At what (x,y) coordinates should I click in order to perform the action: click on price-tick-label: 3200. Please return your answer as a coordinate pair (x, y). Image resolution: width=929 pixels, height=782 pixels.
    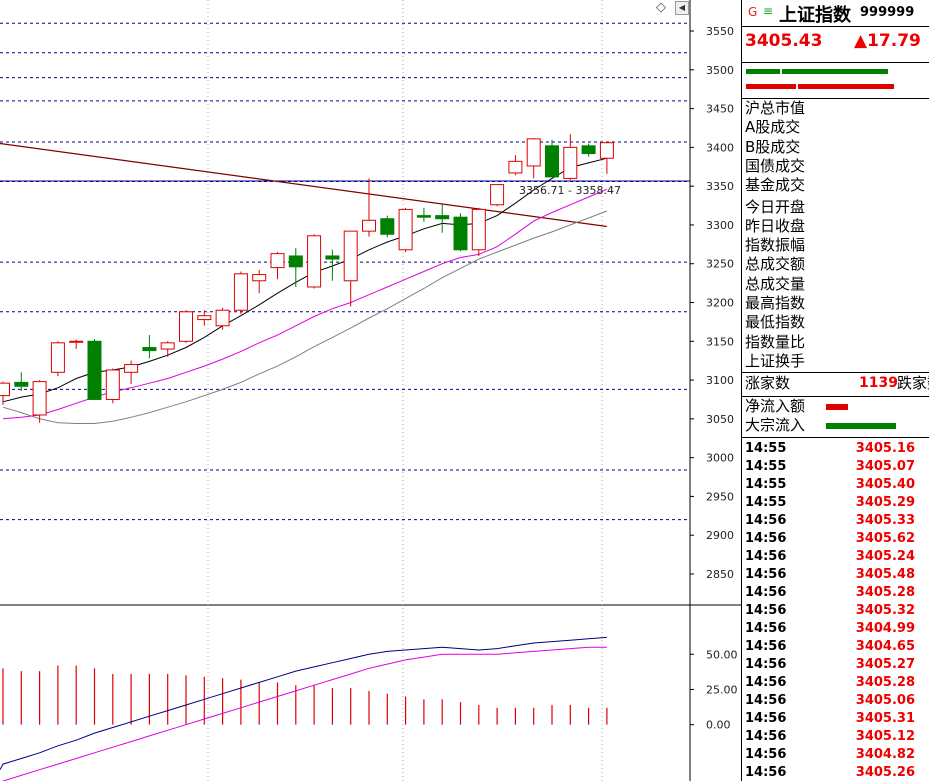
    Looking at the image, I should click on (720, 303).